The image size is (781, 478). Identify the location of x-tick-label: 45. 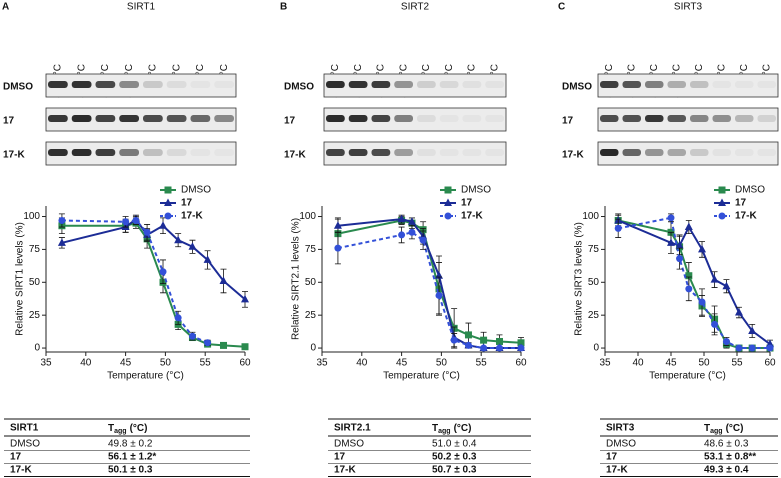
(671, 363).